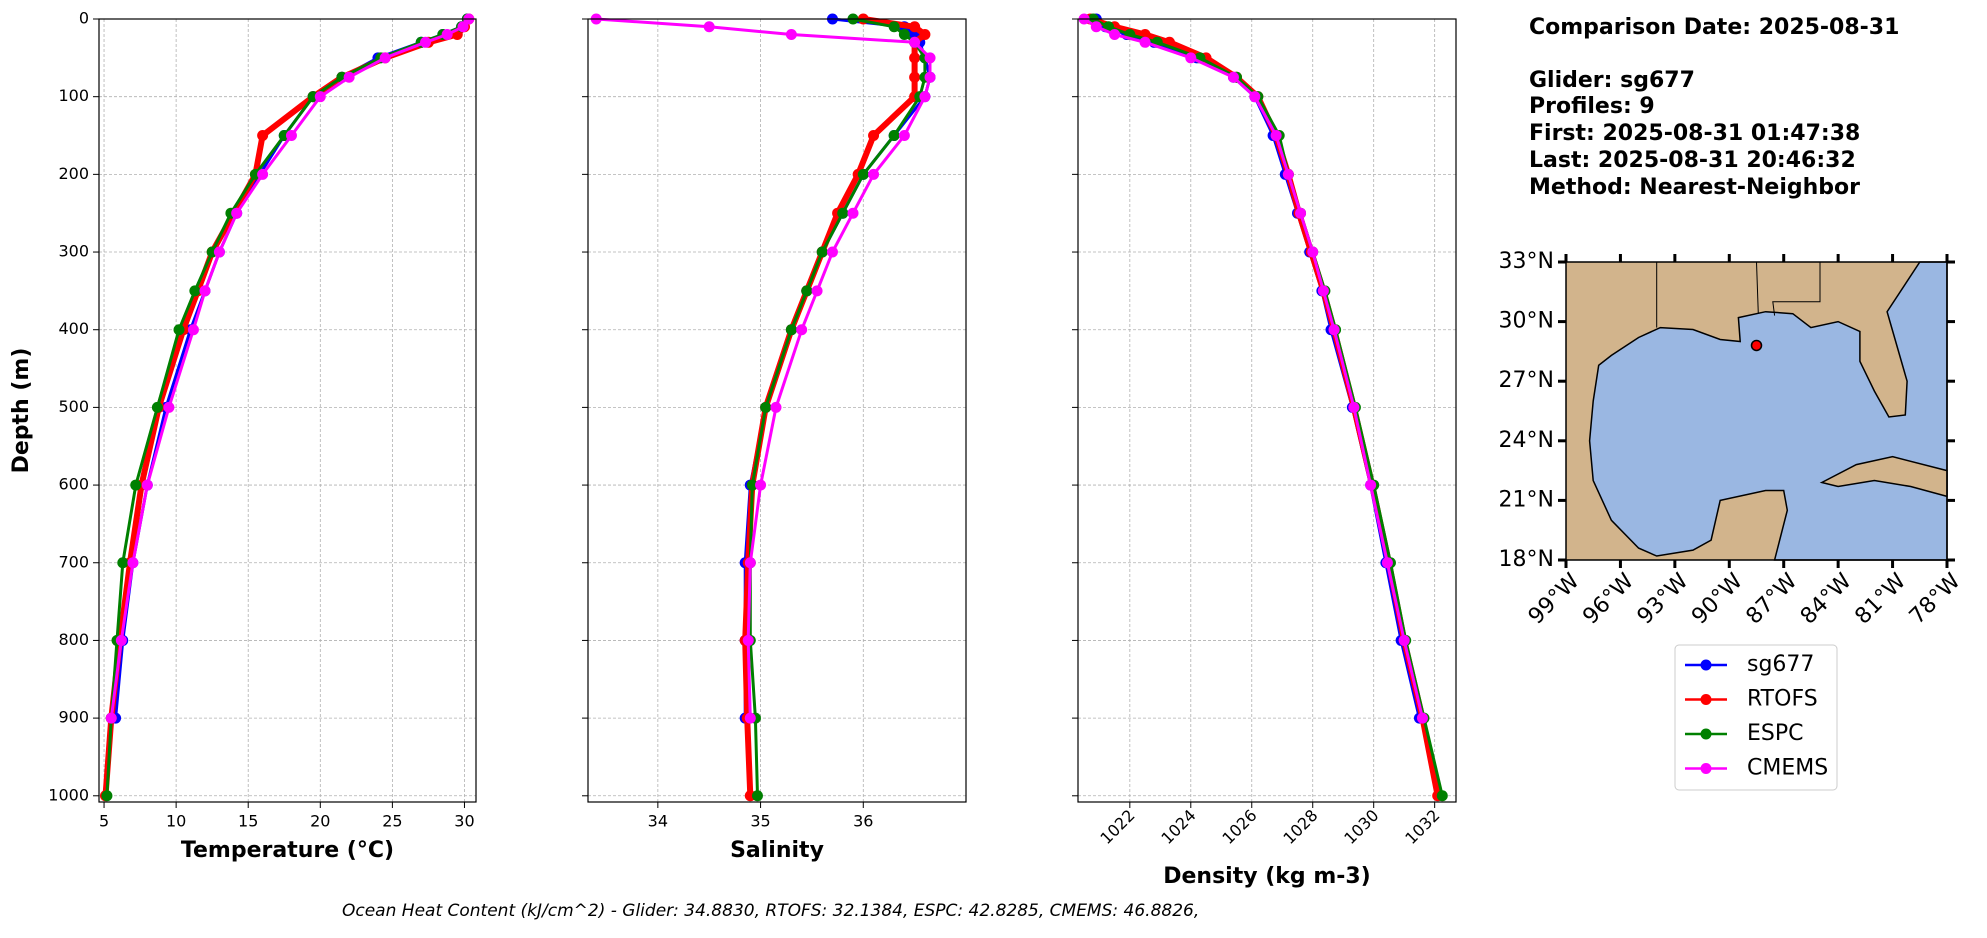 The height and width of the screenshot is (938, 1987). I want to click on lon-label: 81°W, so click(1880, 599).